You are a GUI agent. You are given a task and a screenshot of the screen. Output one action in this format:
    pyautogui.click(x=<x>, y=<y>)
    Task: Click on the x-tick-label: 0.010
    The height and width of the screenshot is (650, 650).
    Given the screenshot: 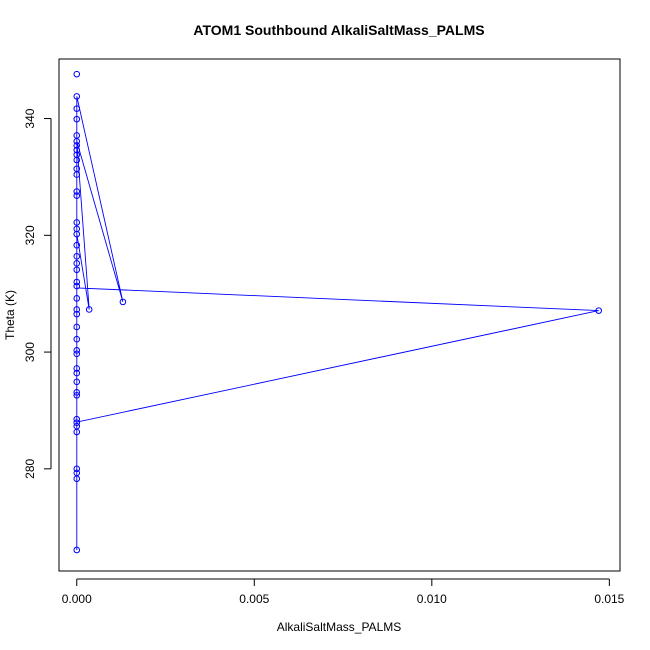 What is the action you would take?
    pyautogui.click(x=432, y=599)
    